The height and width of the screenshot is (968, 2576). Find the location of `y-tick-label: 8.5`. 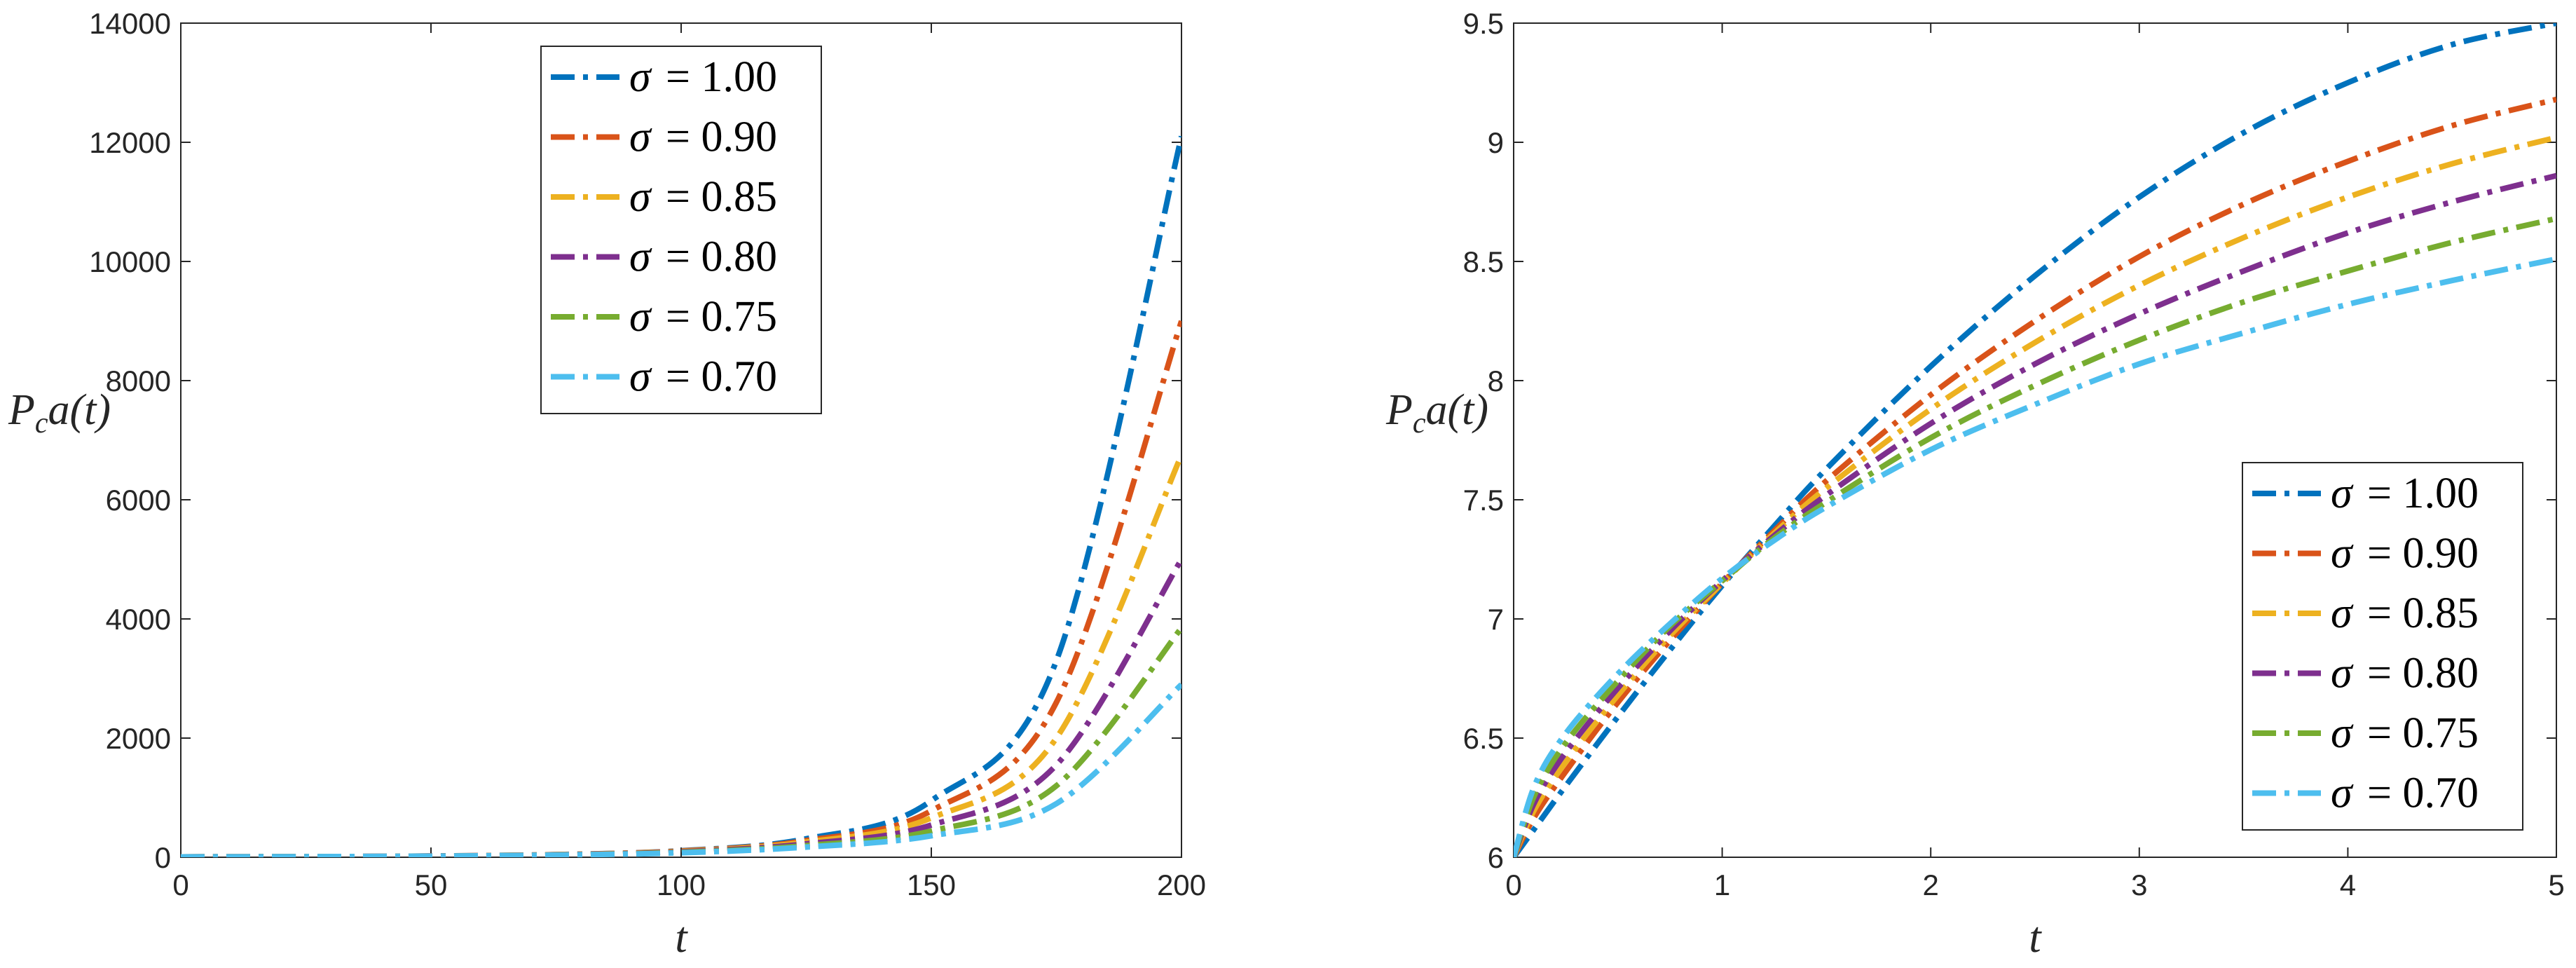

y-tick-label: 8.5 is located at coordinates (1484, 262).